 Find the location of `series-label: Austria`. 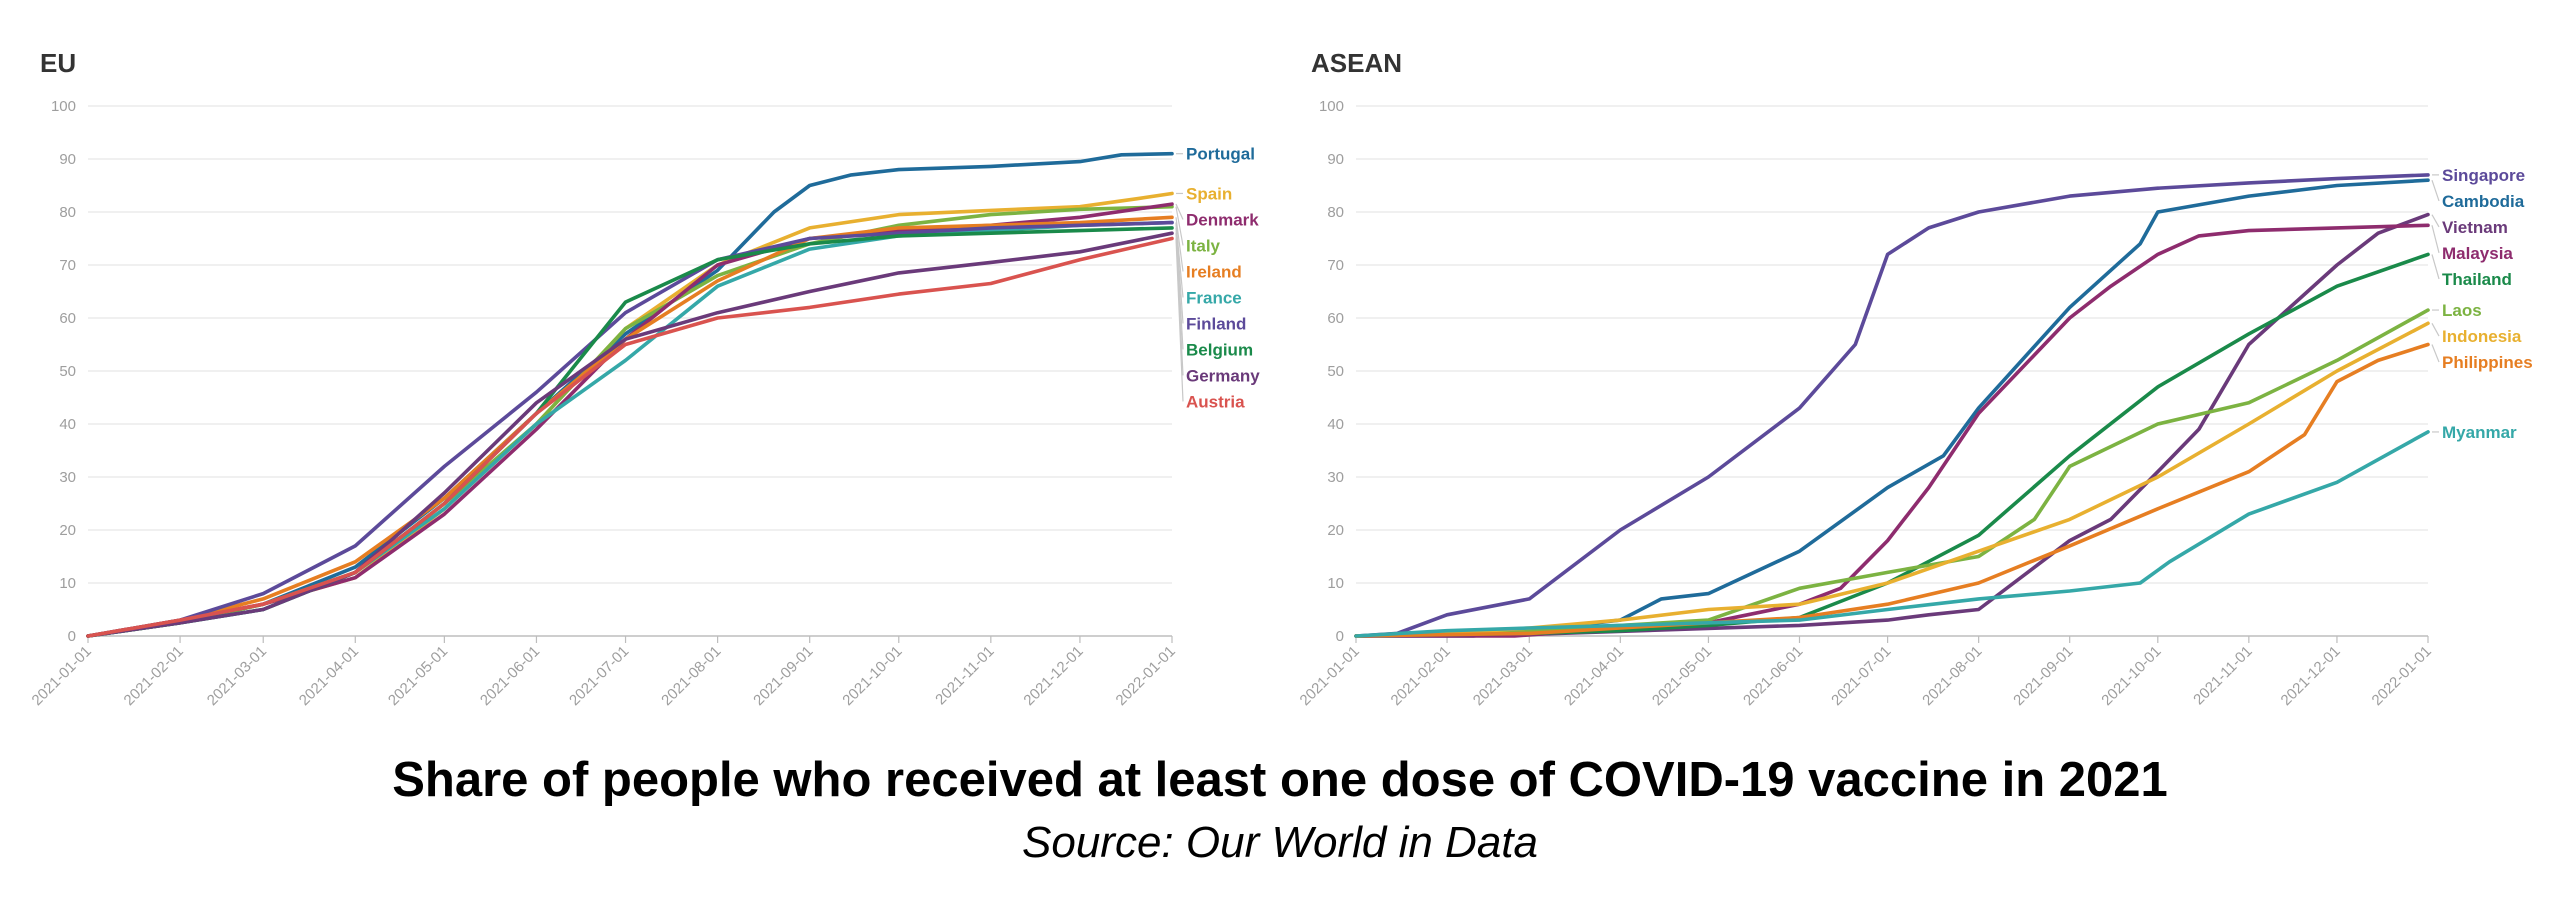

series-label: Austria is located at coordinates (1215, 401).